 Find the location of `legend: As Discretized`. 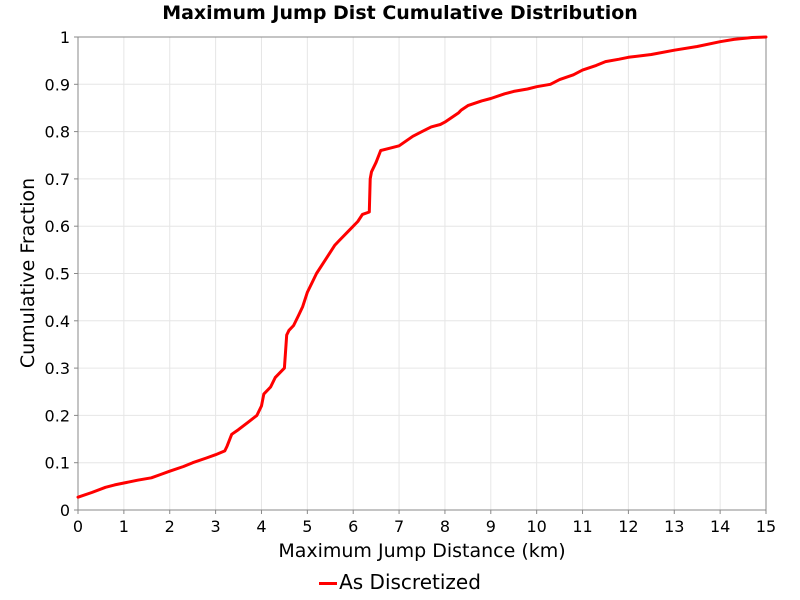

legend: As Discretized is located at coordinates (400, 582).